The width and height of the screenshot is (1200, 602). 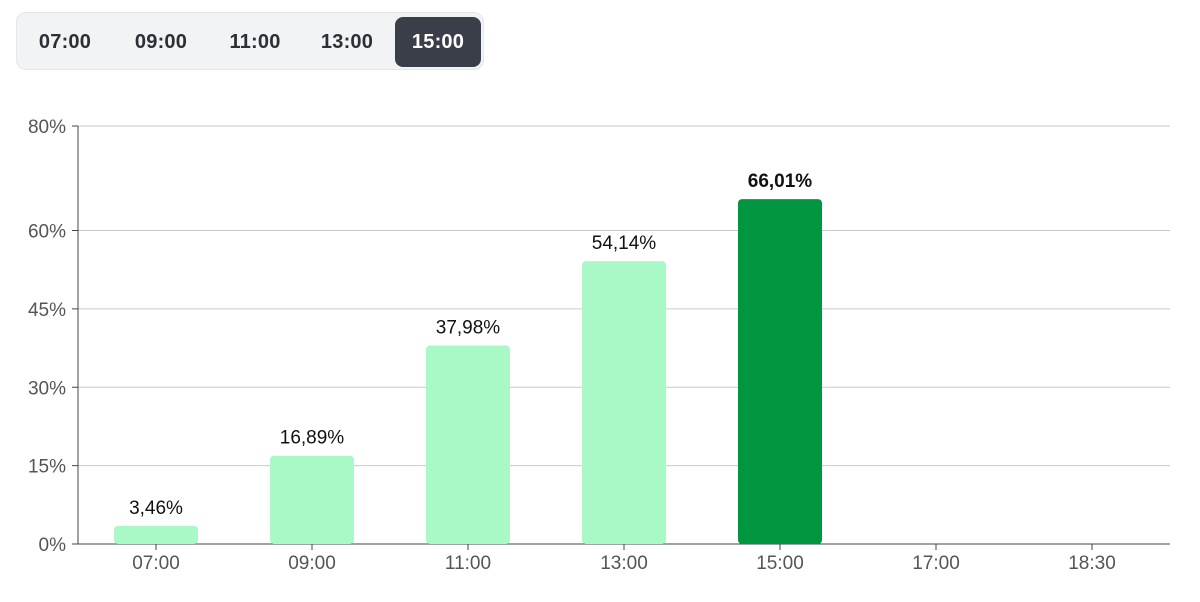 I want to click on bar-value-label: 16,89%, so click(x=312, y=438).